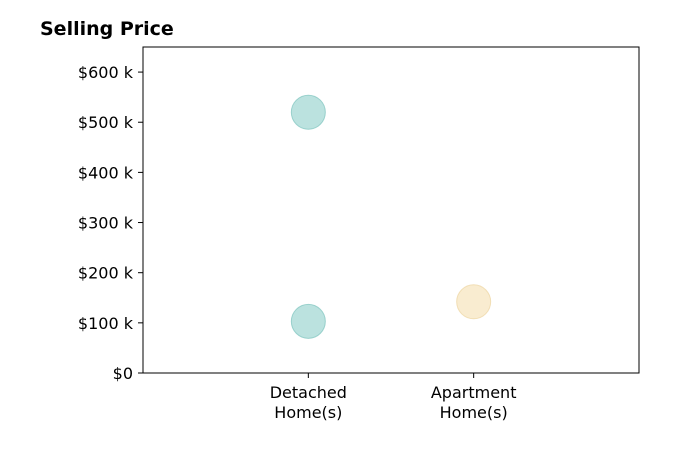  Describe the element at coordinates (474, 392) in the screenshot. I see `x-tick-label: Apartment` at that location.